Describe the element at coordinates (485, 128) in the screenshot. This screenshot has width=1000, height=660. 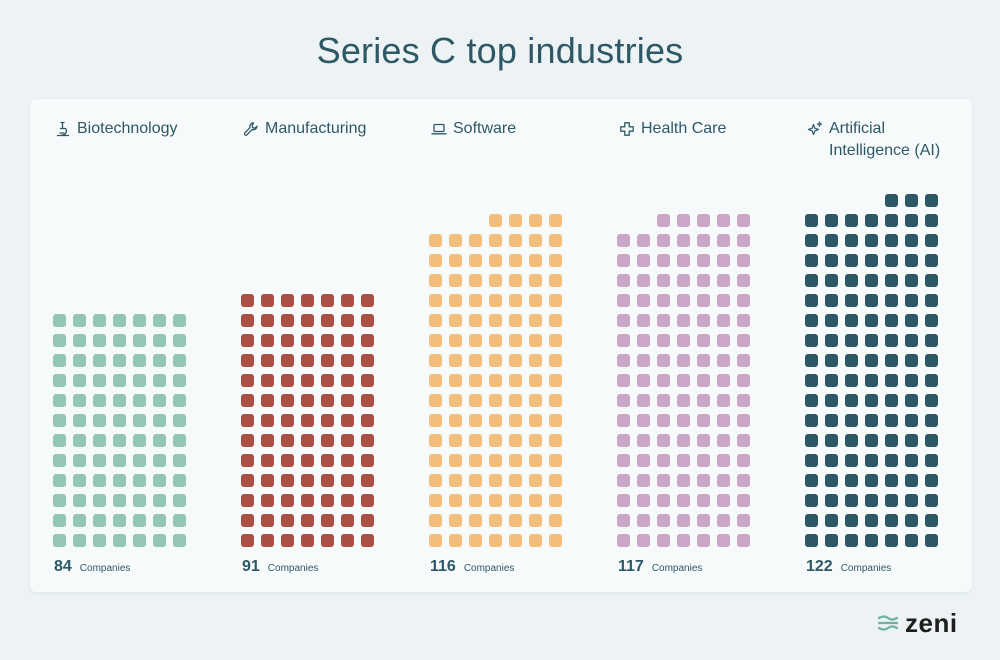
I see `category-name: Software` at that location.